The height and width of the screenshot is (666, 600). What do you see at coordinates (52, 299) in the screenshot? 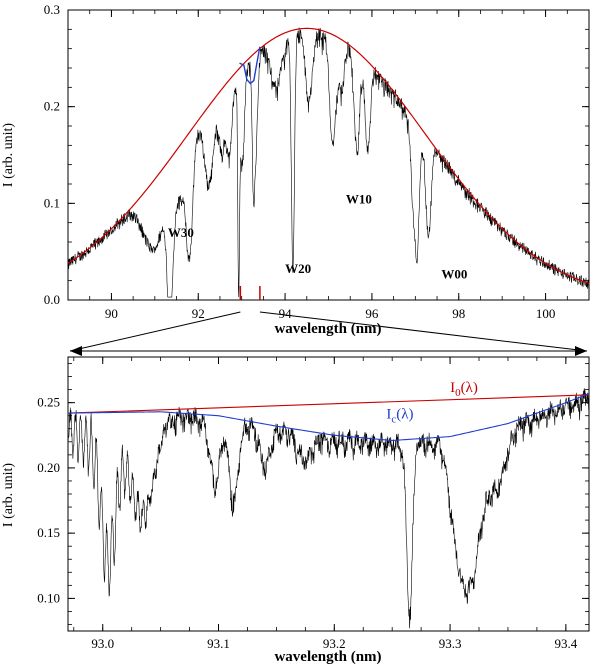
I see `y-tick-label: 0.0` at bounding box center [52, 299].